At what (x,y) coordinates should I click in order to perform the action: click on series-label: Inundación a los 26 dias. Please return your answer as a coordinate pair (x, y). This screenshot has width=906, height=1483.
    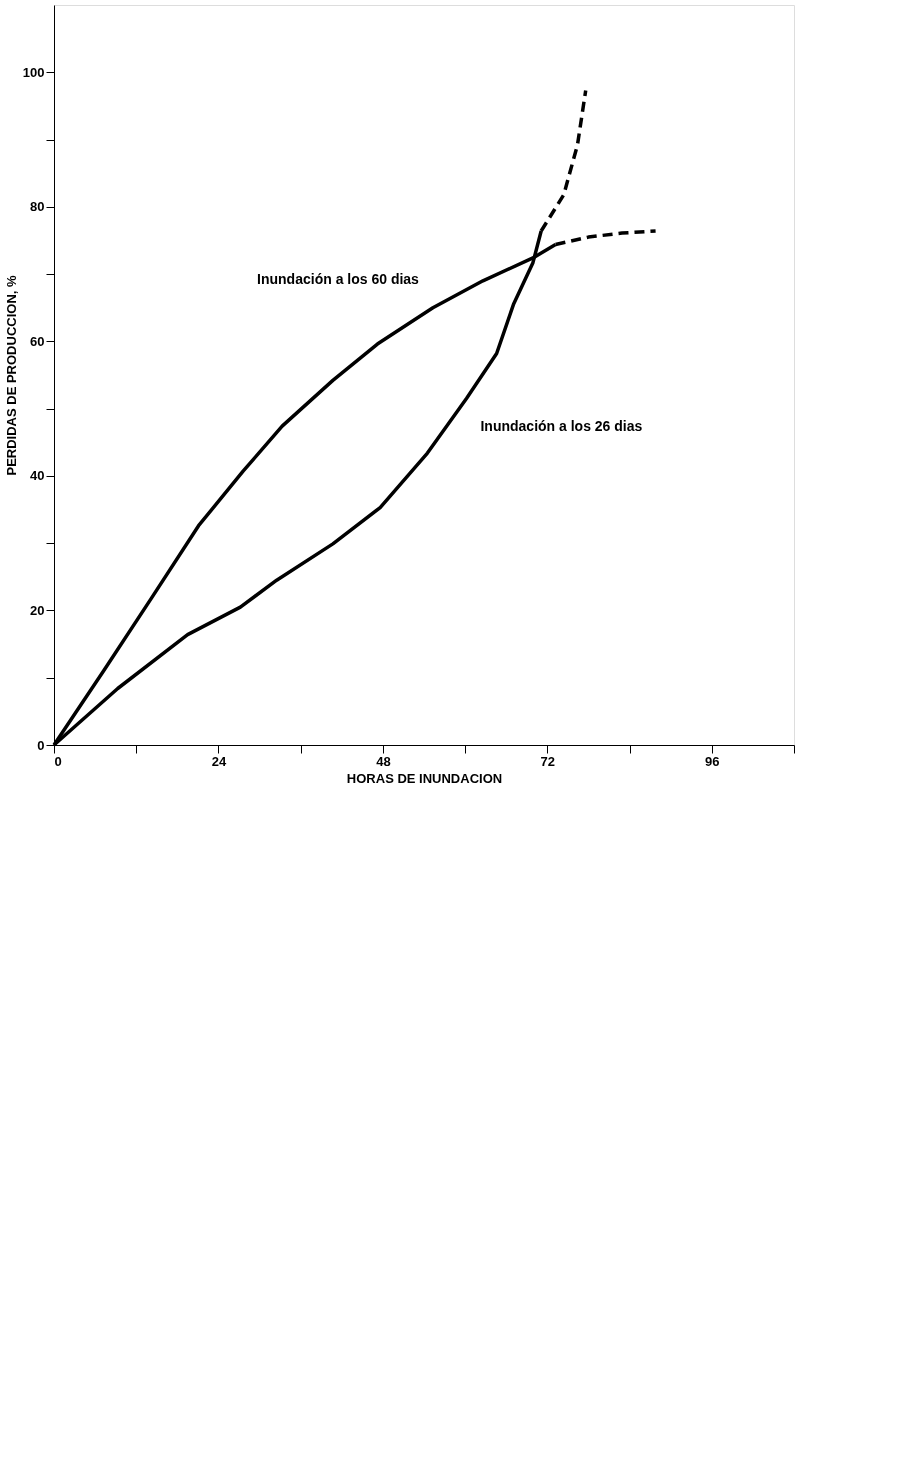
    Looking at the image, I should click on (561, 425).